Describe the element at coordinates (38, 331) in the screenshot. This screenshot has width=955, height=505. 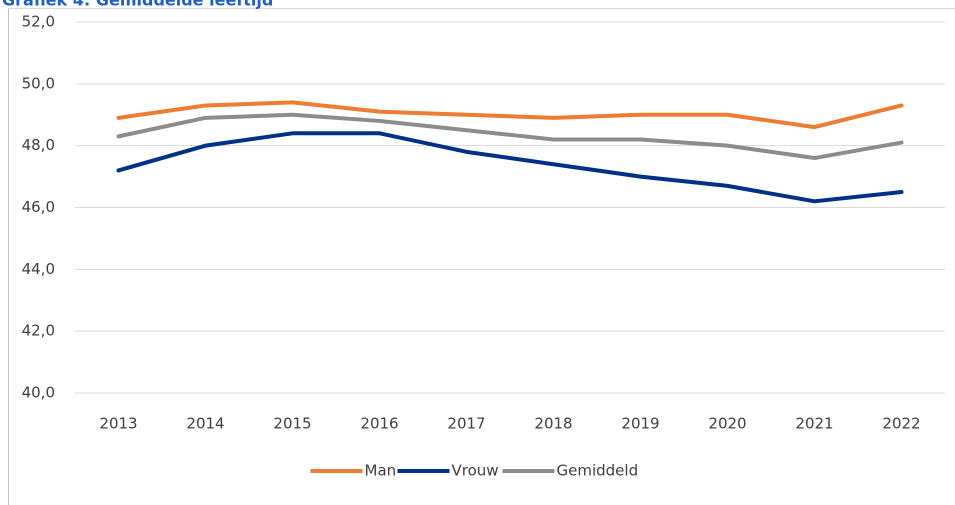
I see `y-tick-label: 42,0` at that location.